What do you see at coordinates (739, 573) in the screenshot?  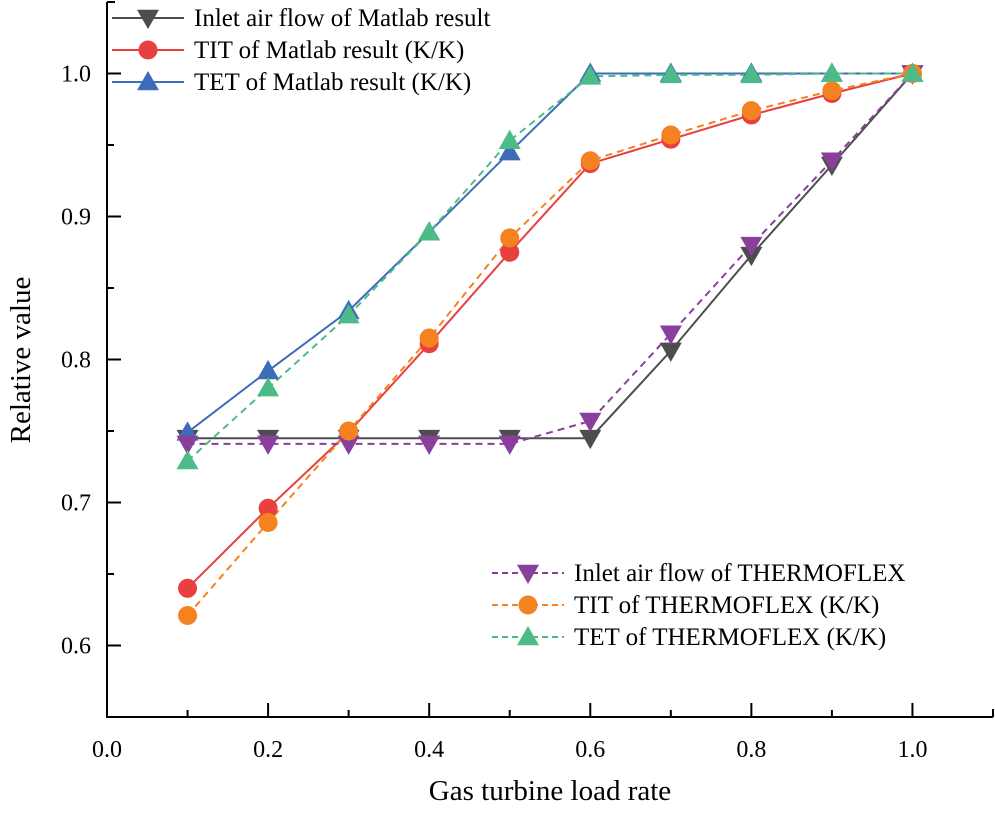 I see `legend-label: Inlet air flow of THERMOFLEX` at bounding box center [739, 573].